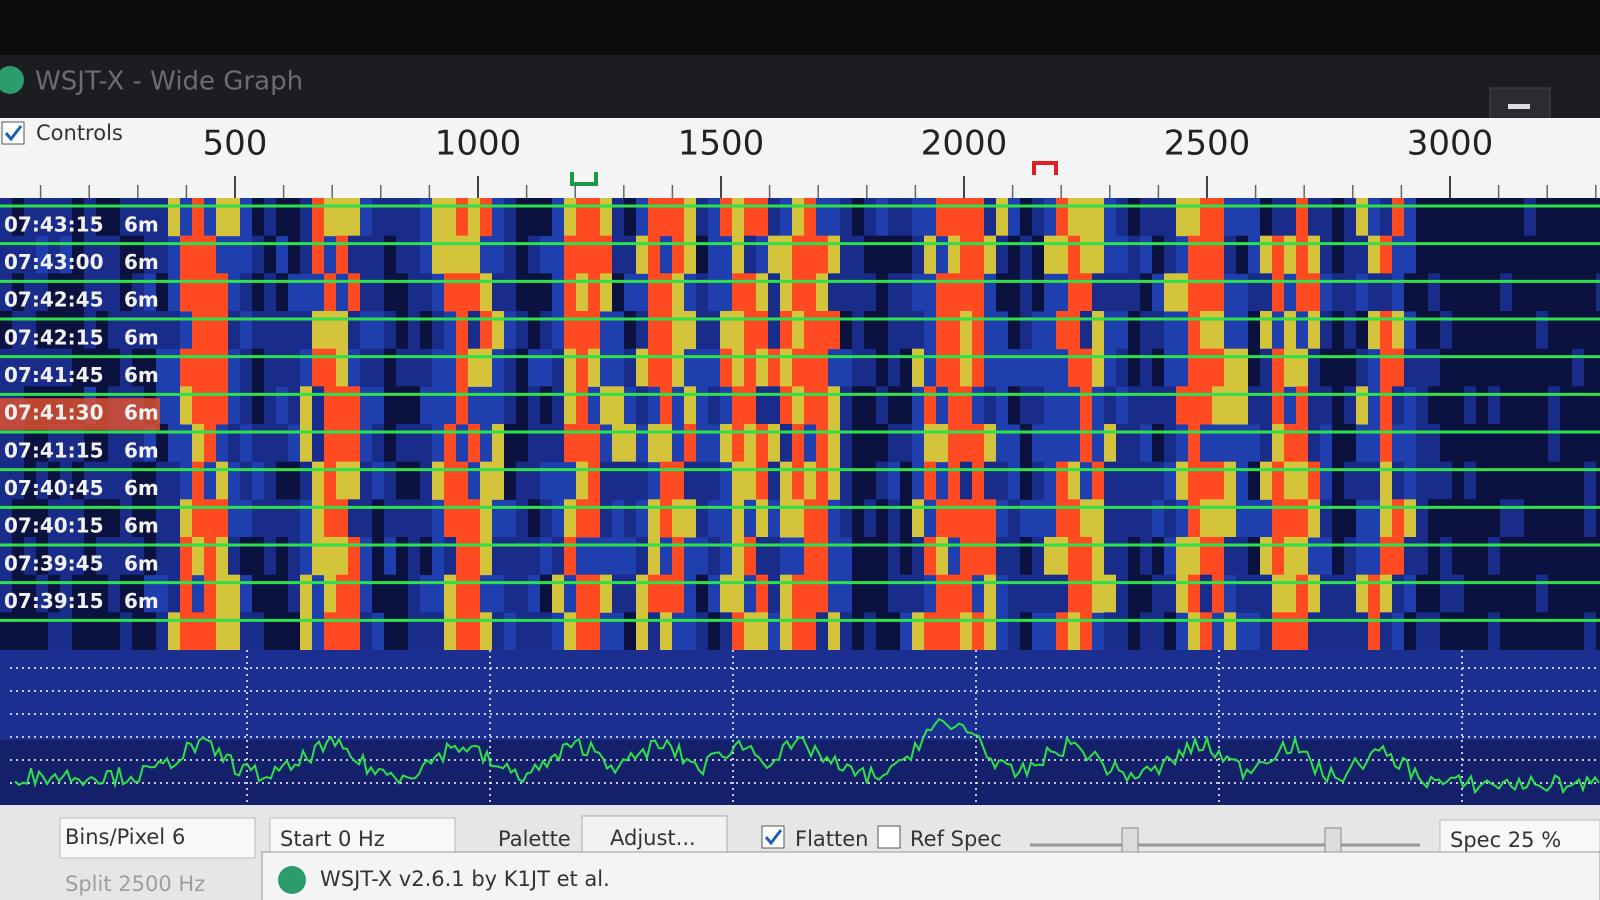 The height and width of the screenshot is (900, 1600). Describe the element at coordinates (773, 837) in the screenshot. I see `flatten-checkbox` at that location.